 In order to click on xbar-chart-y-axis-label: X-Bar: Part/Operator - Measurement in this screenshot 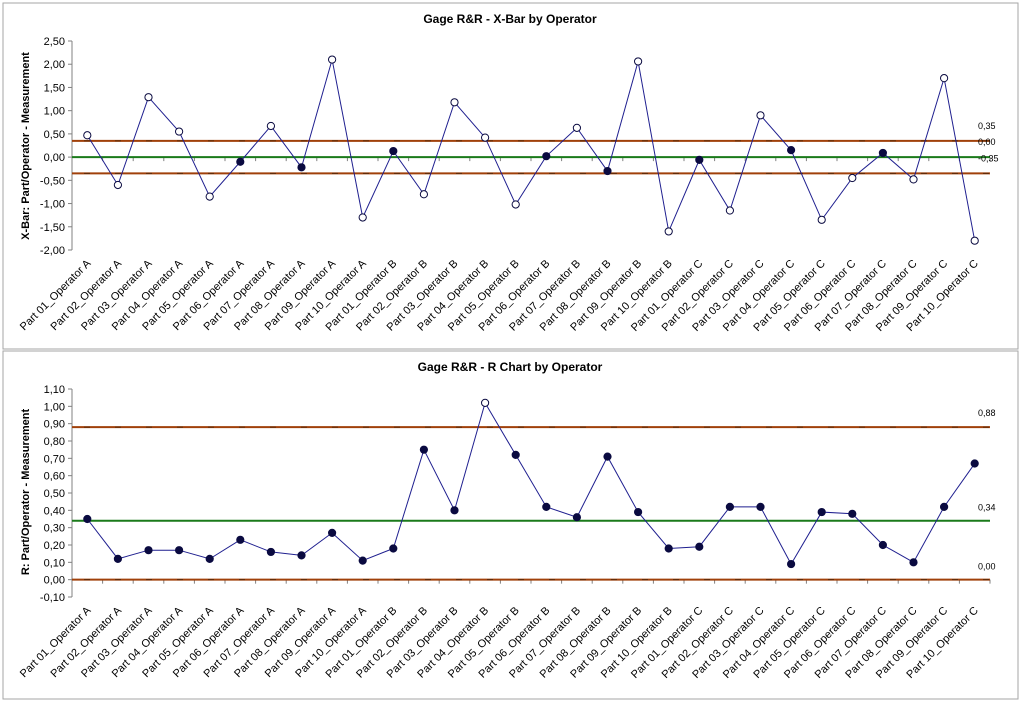, I will do `click(26, 146)`.